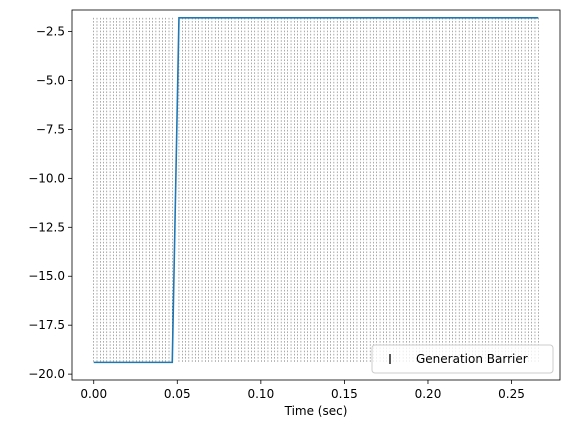 This screenshot has height=432, width=568. Describe the element at coordinates (93, 394) in the screenshot. I see `x-tick-label: 0.00` at that location.